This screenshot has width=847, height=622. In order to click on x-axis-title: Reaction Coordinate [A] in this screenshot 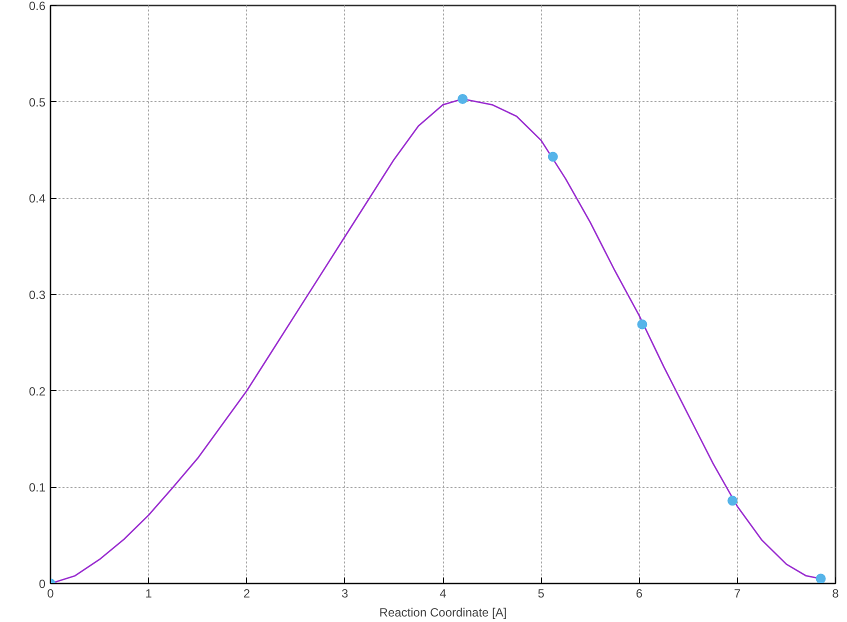, I will do `click(443, 613)`.